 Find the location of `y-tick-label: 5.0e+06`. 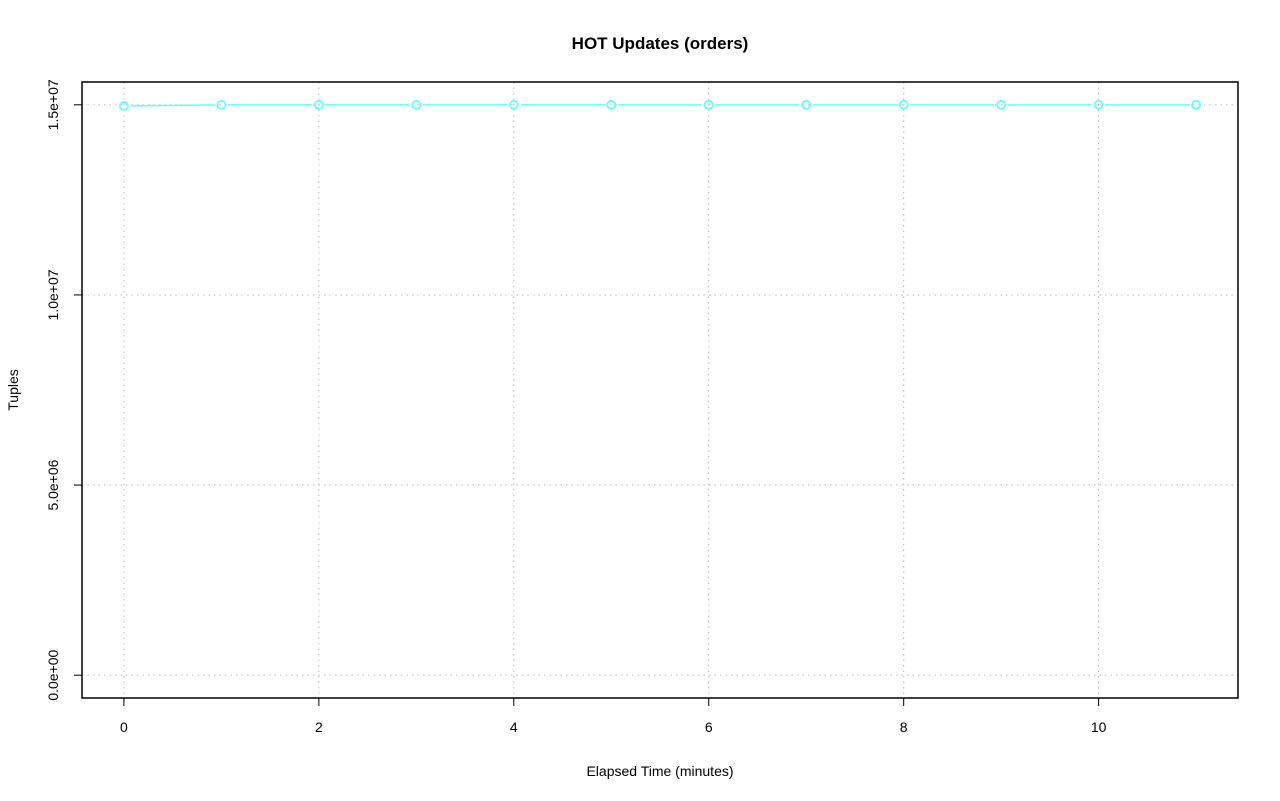

y-tick-label: 5.0e+06 is located at coordinates (53, 484).